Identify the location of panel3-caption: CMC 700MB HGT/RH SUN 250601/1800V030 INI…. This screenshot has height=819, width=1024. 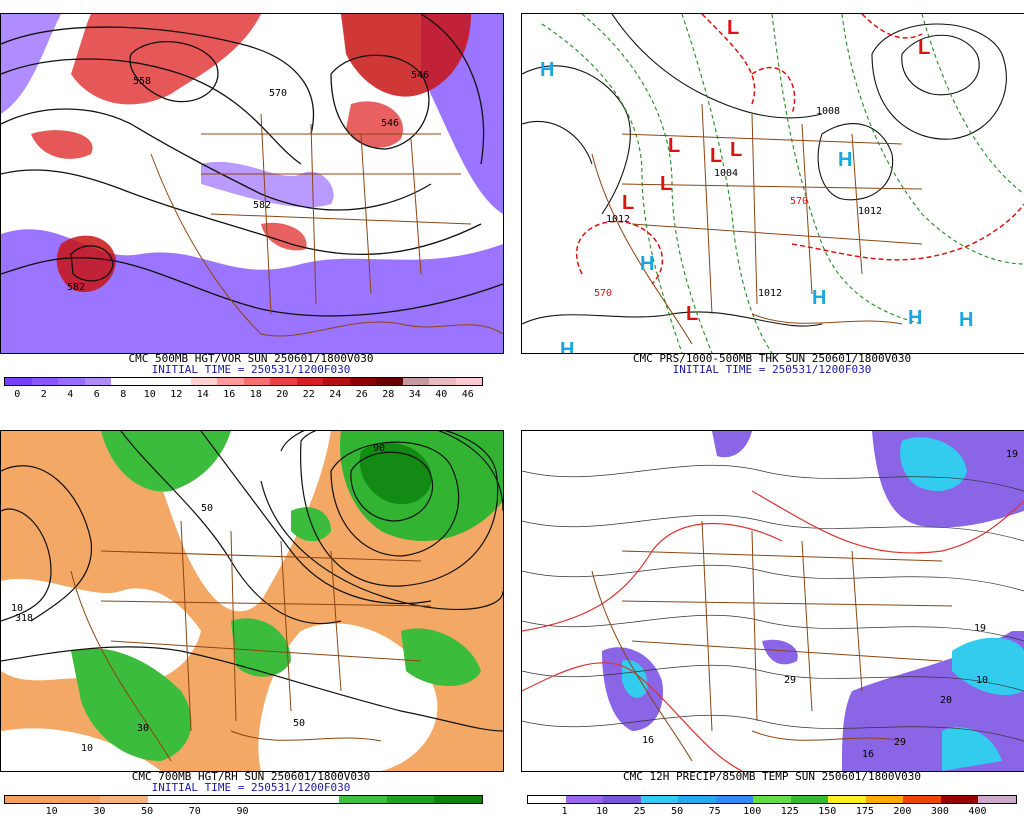
(251, 782).